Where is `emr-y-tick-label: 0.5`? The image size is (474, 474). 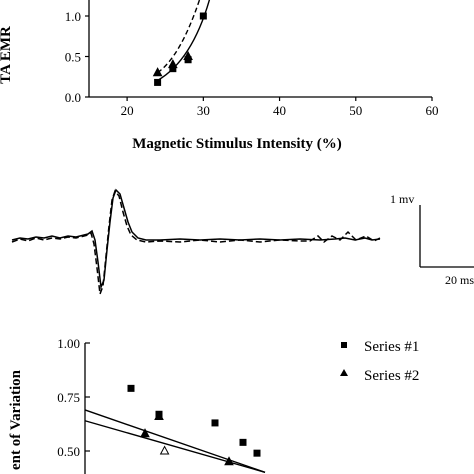 emr-y-tick-label: 0.5 is located at coordinates (73, 57).